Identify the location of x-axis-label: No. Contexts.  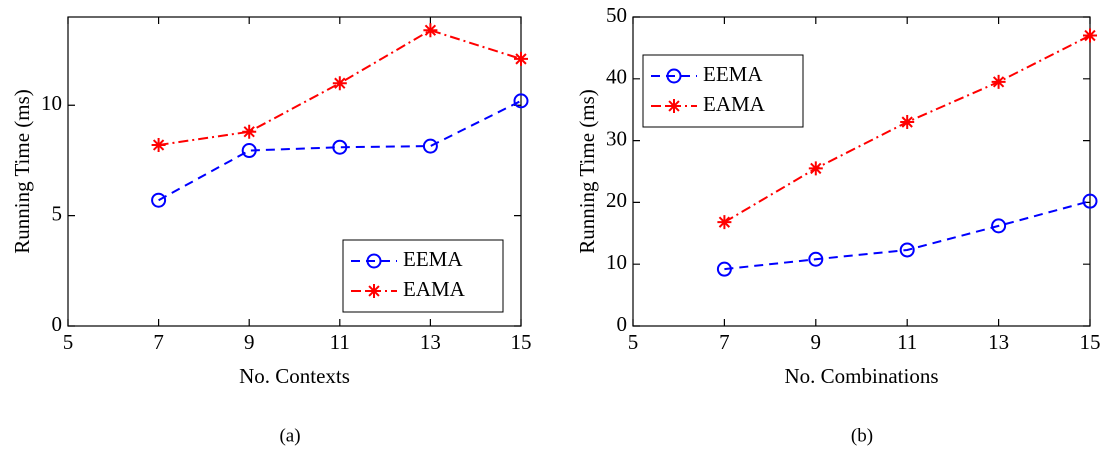
(294, 376).